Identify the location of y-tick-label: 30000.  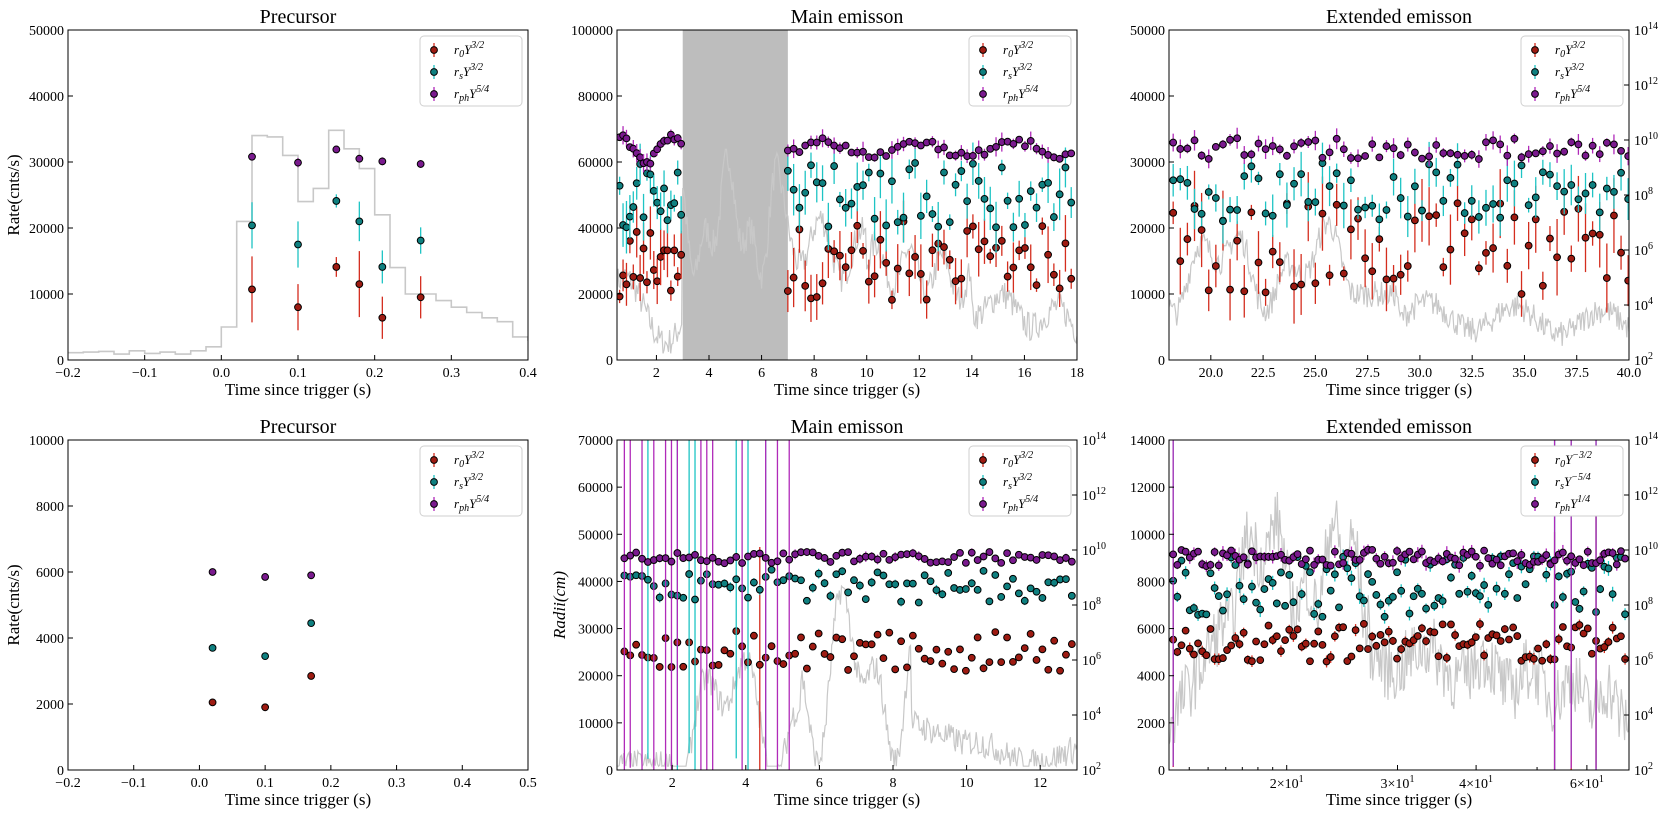
(46, 163).